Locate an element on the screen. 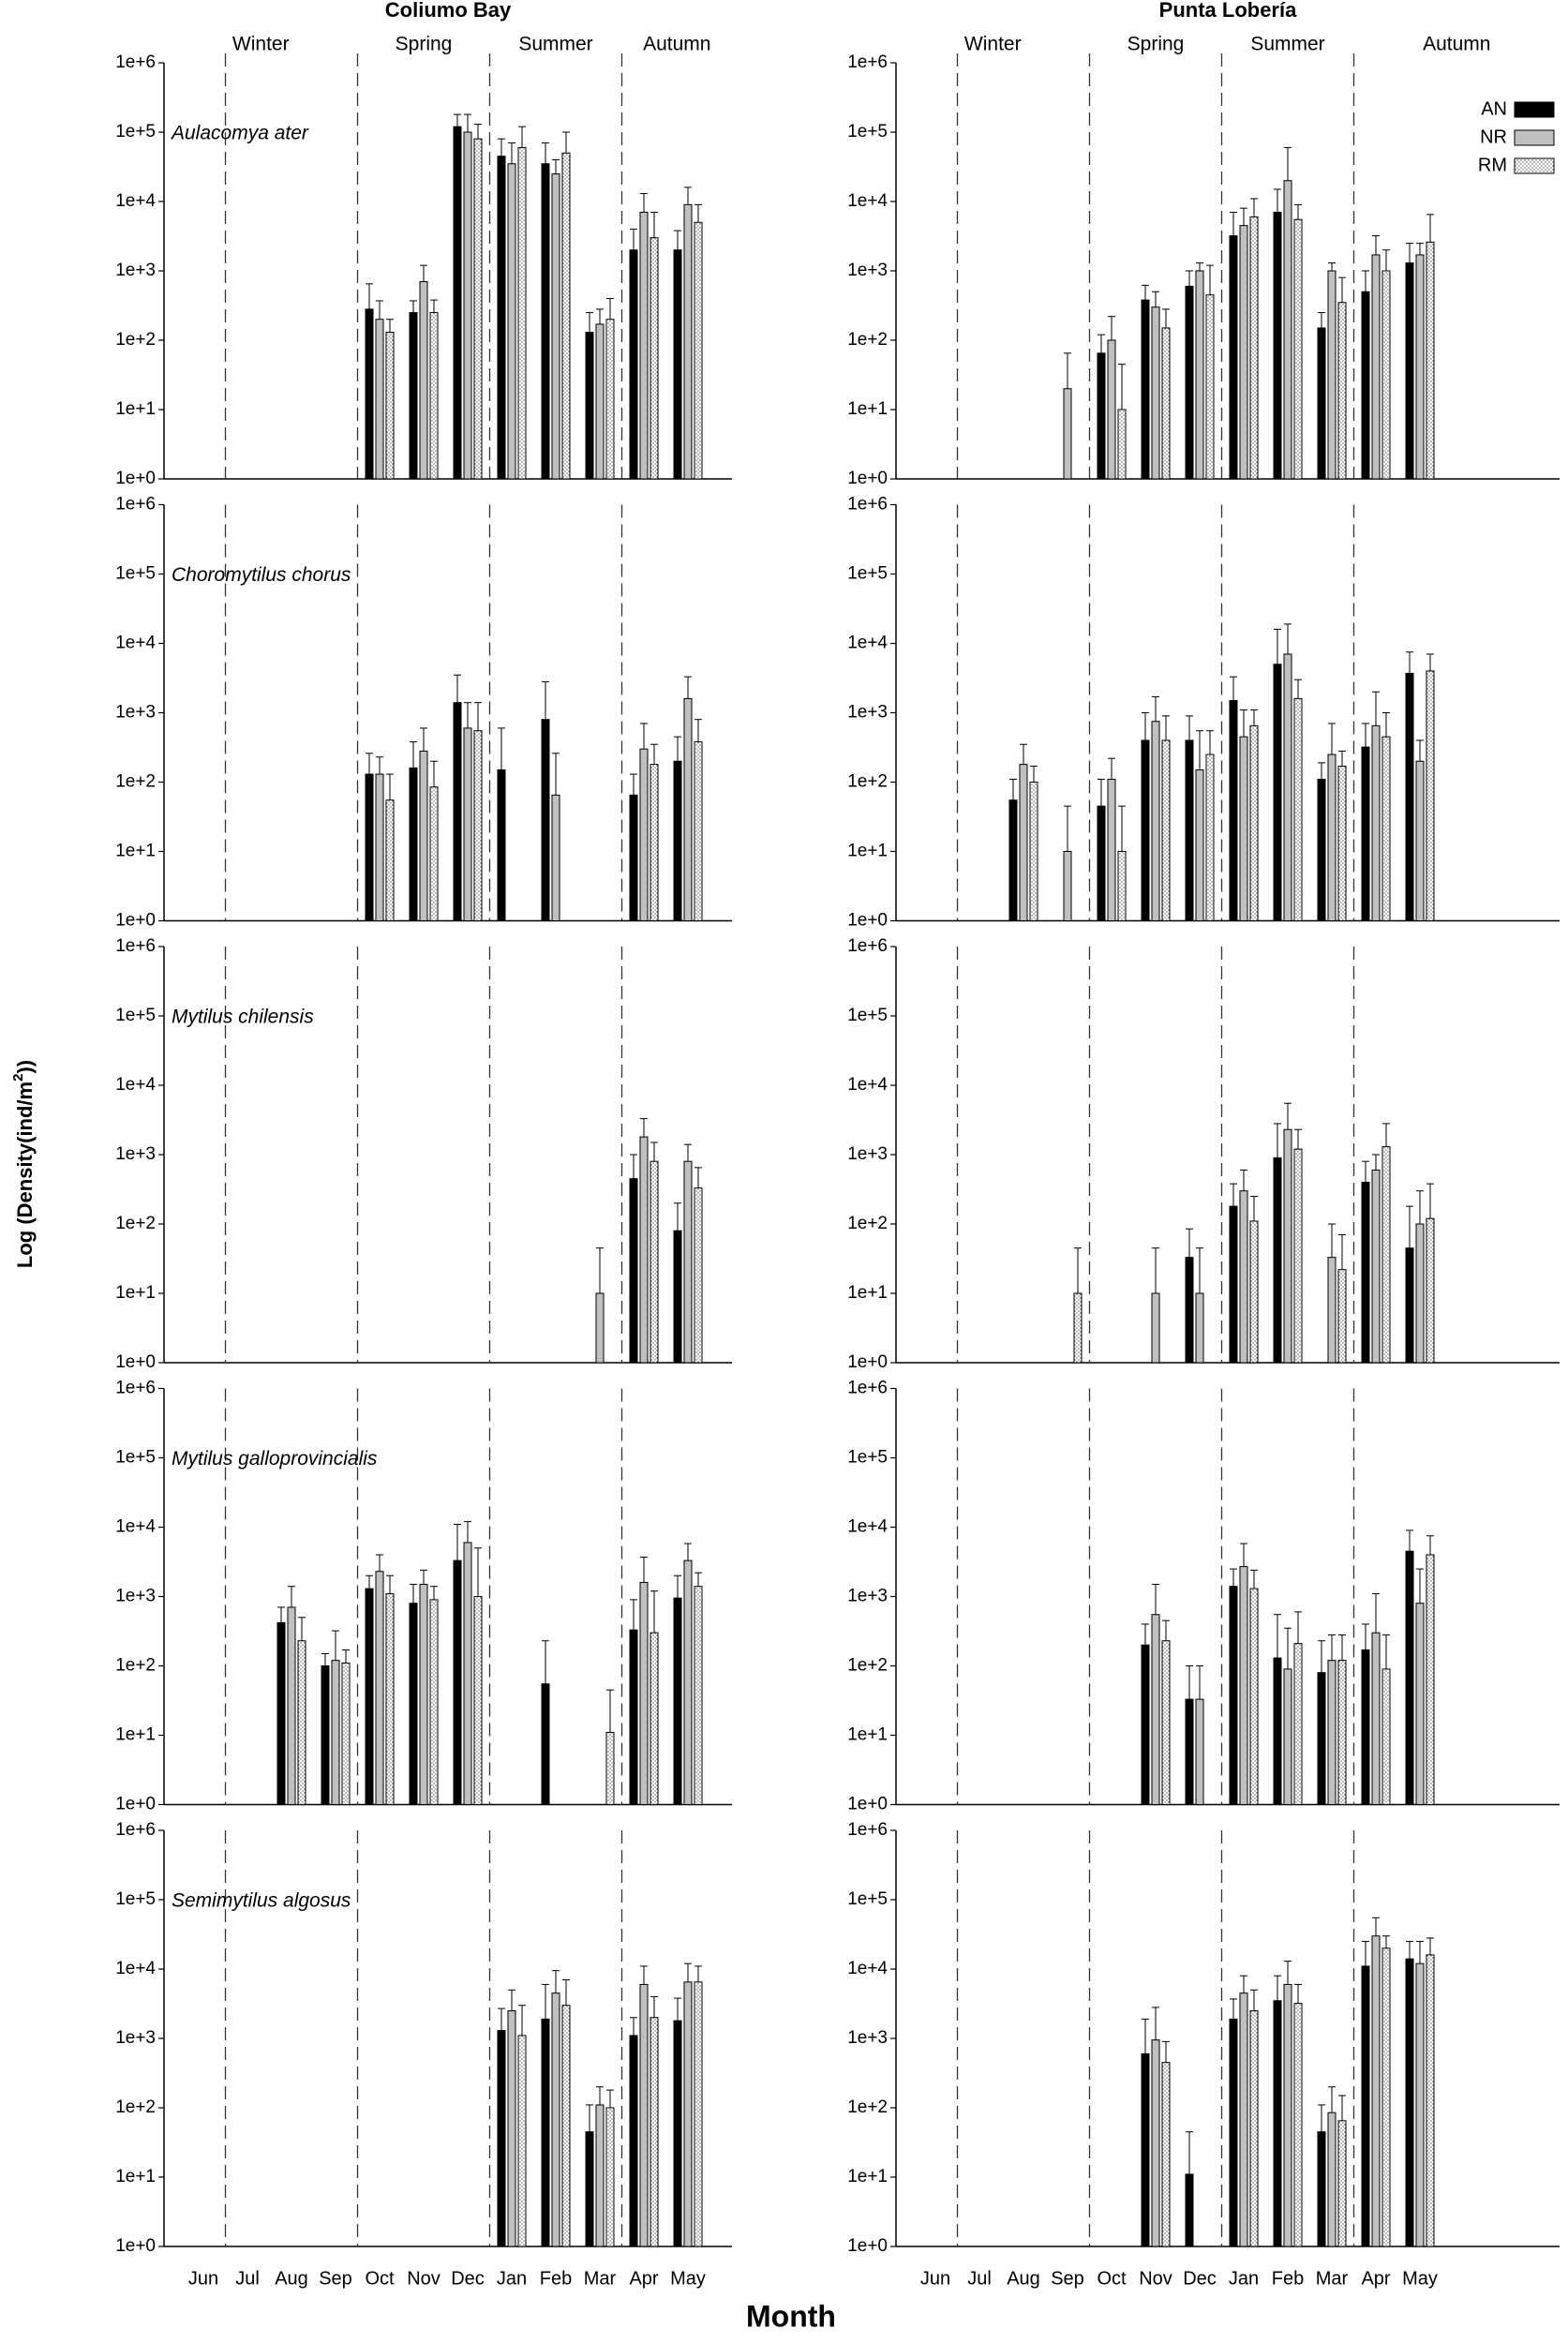 The width and height of the screenshot is (1568, 2343). x-tick-label: Aug is located at coordinates (292, 2278).